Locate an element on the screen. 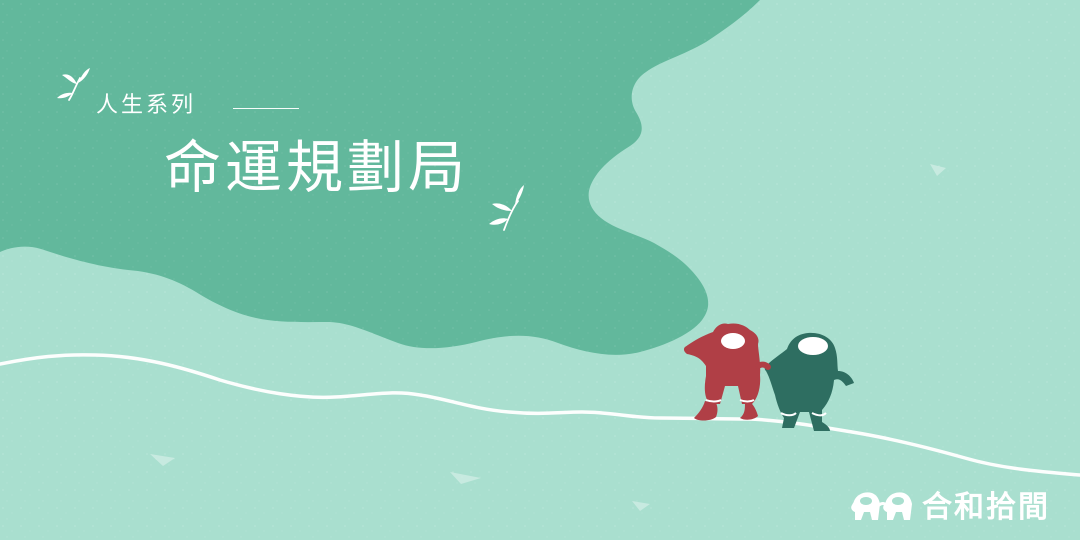 This screenshot has width=1080, height=540. series-divider is located at coordinates (266, 108).